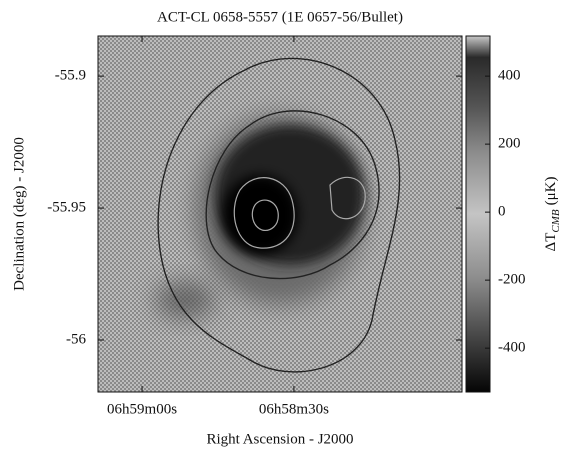 The width and height of the screenshot is (570, 457). Describe the element at coordinates (280, 17) in the screenshot. I see `chart-title: ACT-CL 0658-5557 (1E 0657-56/Bullet)` at that location.